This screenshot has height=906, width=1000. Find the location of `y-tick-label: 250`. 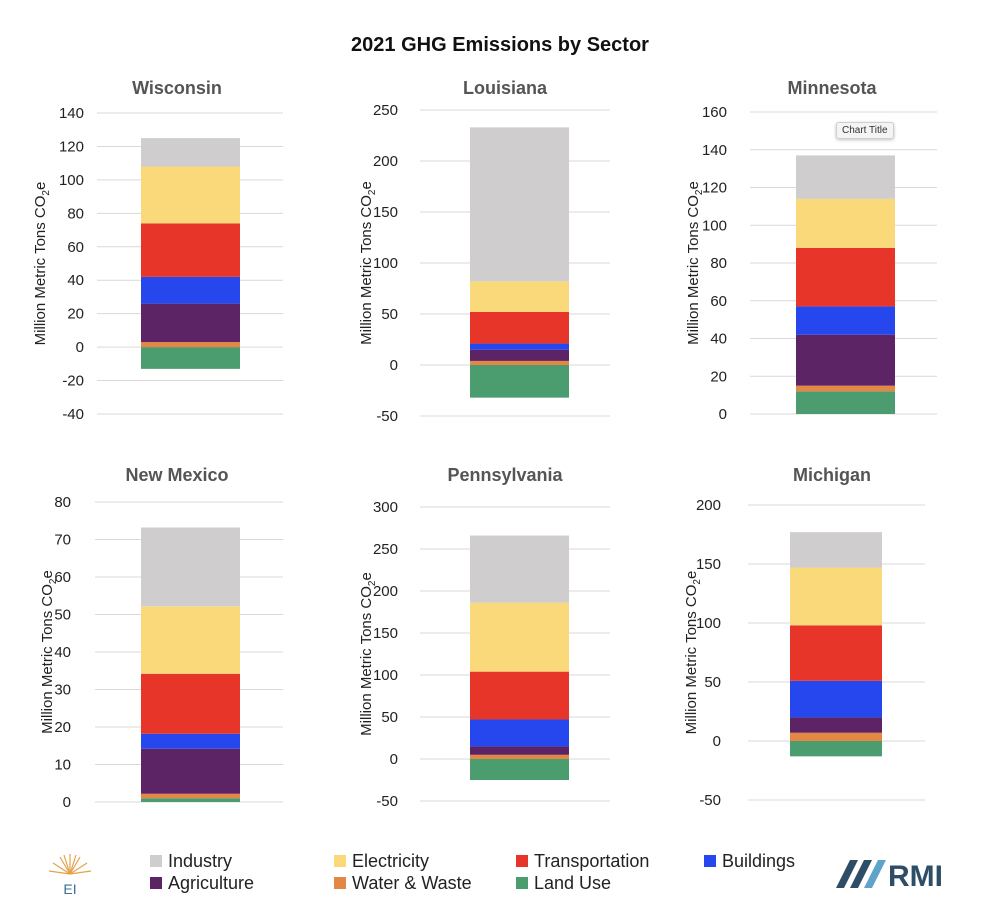

y-tick-label: 250 is located at coordinates (385, 549).